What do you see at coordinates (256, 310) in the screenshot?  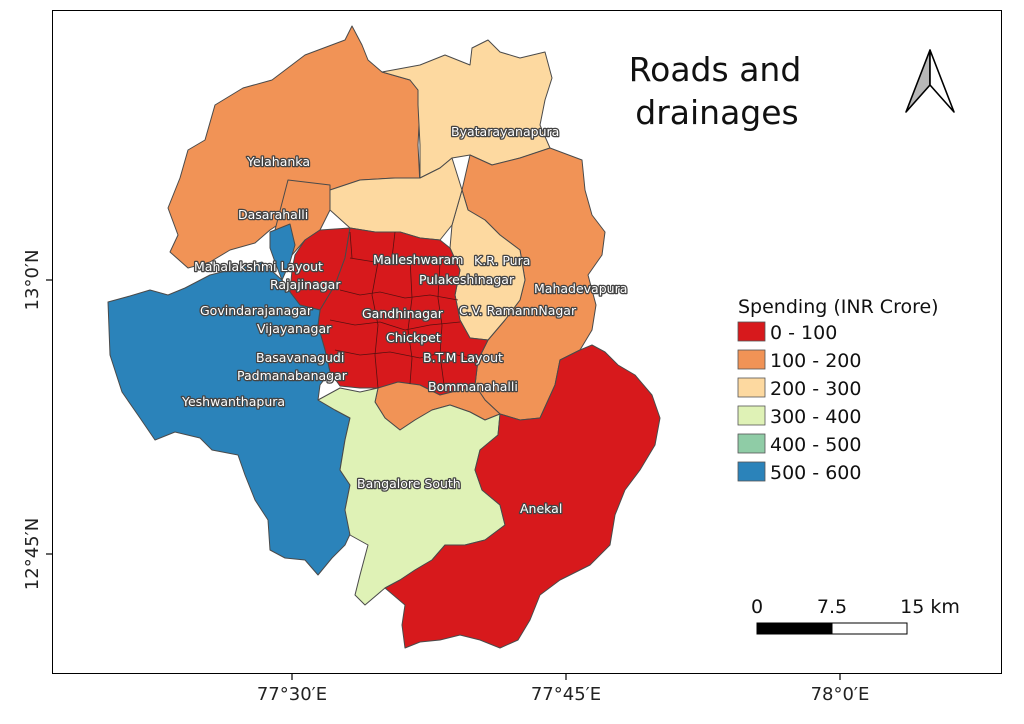 I see `label-govindarajanagar: Govindarajanagar` at bounding box center [256, 310].